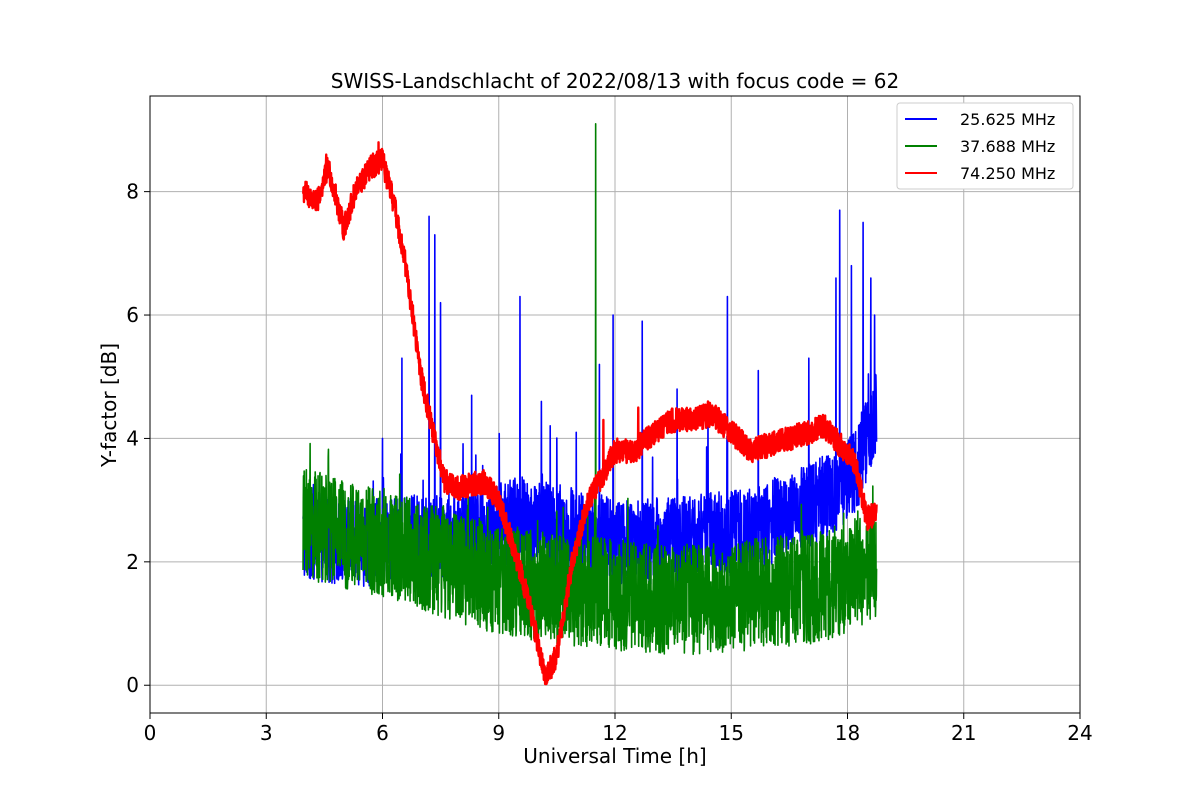 The width and height of the screenshot is (1200, 800). I want to click on x-tick-label: 0, so click(150, 733).